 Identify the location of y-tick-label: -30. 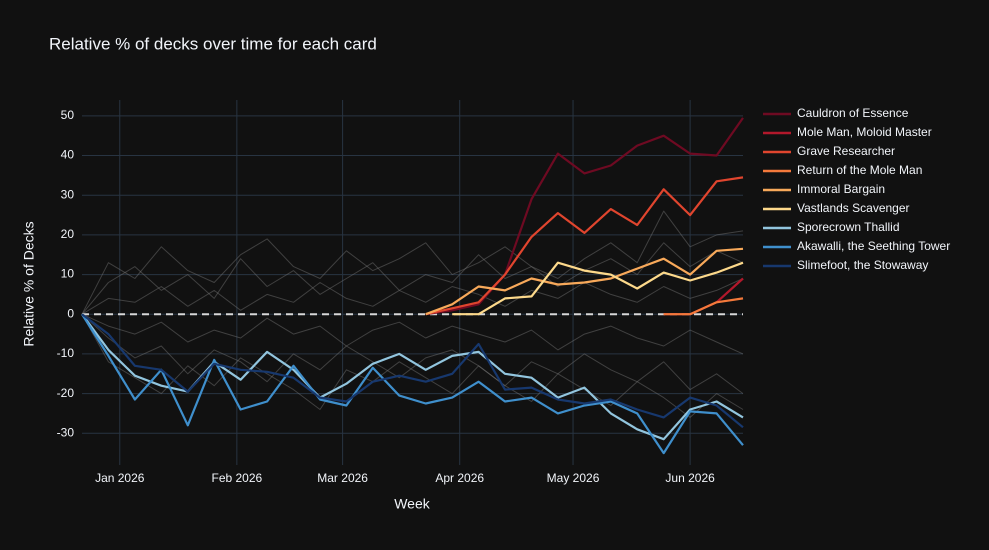
(66, 432).